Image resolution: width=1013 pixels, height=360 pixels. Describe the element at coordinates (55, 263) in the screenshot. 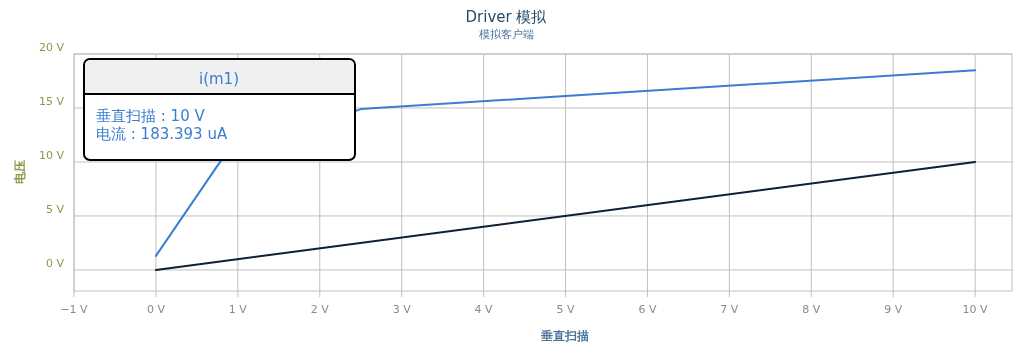

I see `y-tick-label: 0 V` at that location.